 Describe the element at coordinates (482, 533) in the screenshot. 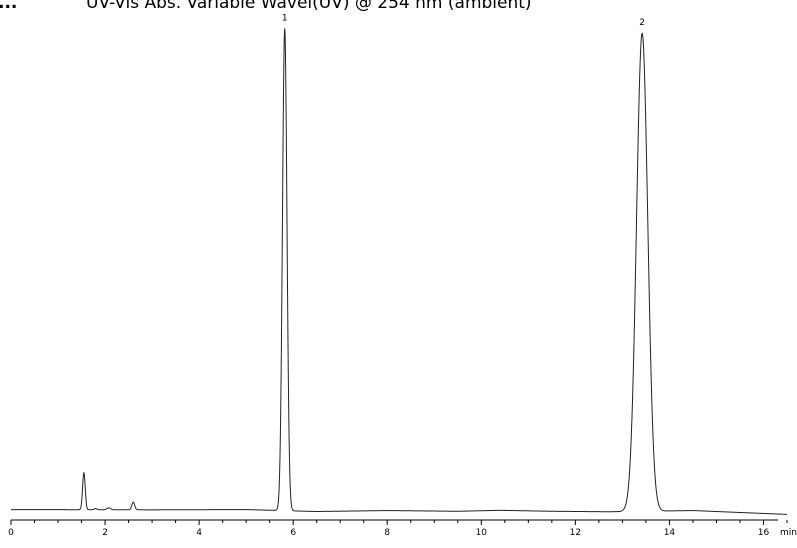

I see `x-tick-label: 10` at that location.